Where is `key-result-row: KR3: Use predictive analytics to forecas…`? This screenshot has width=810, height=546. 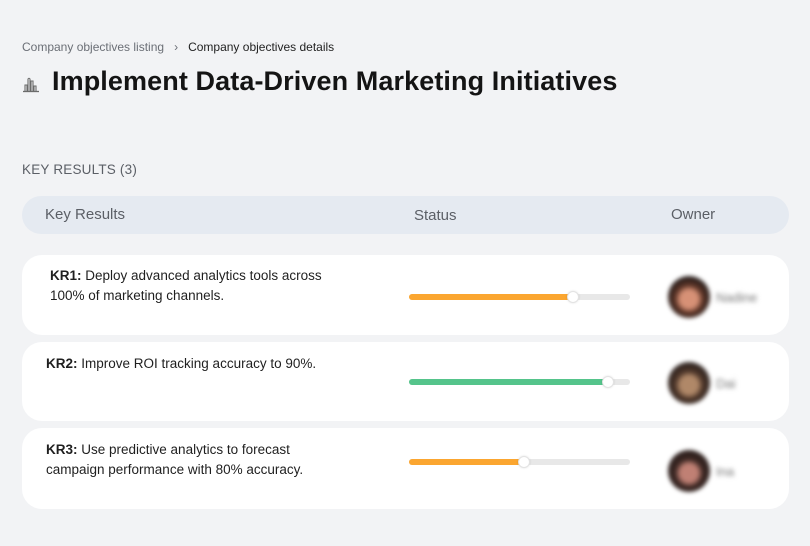 key-result-row: KR3: Use predictive analytics to forecas… is located at coordinates (405, 468).